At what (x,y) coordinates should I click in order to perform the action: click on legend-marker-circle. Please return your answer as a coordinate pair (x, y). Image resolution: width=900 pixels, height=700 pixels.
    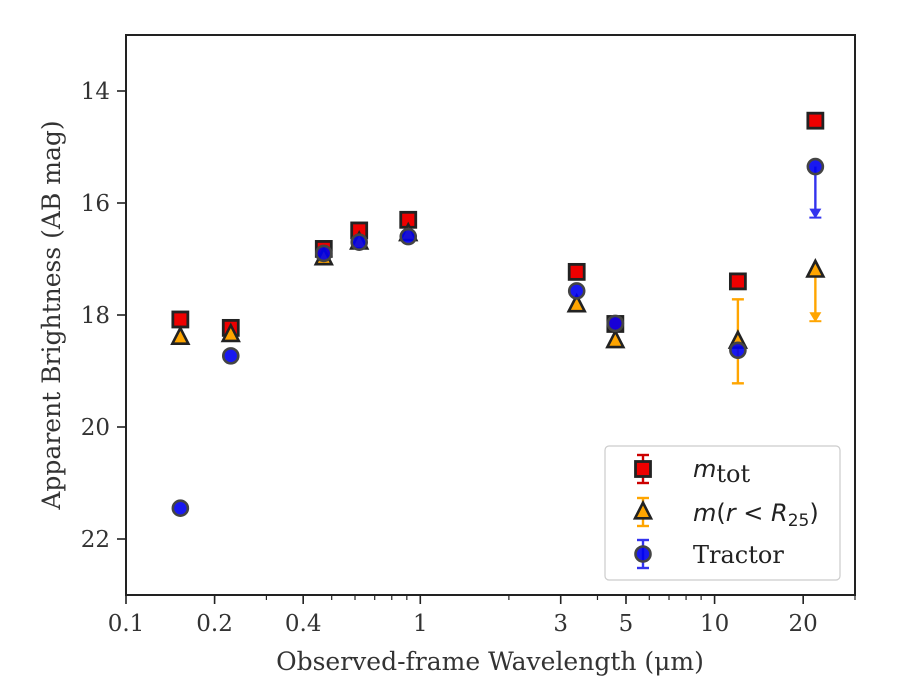
    Looking at the image, I should click on (643, 554).